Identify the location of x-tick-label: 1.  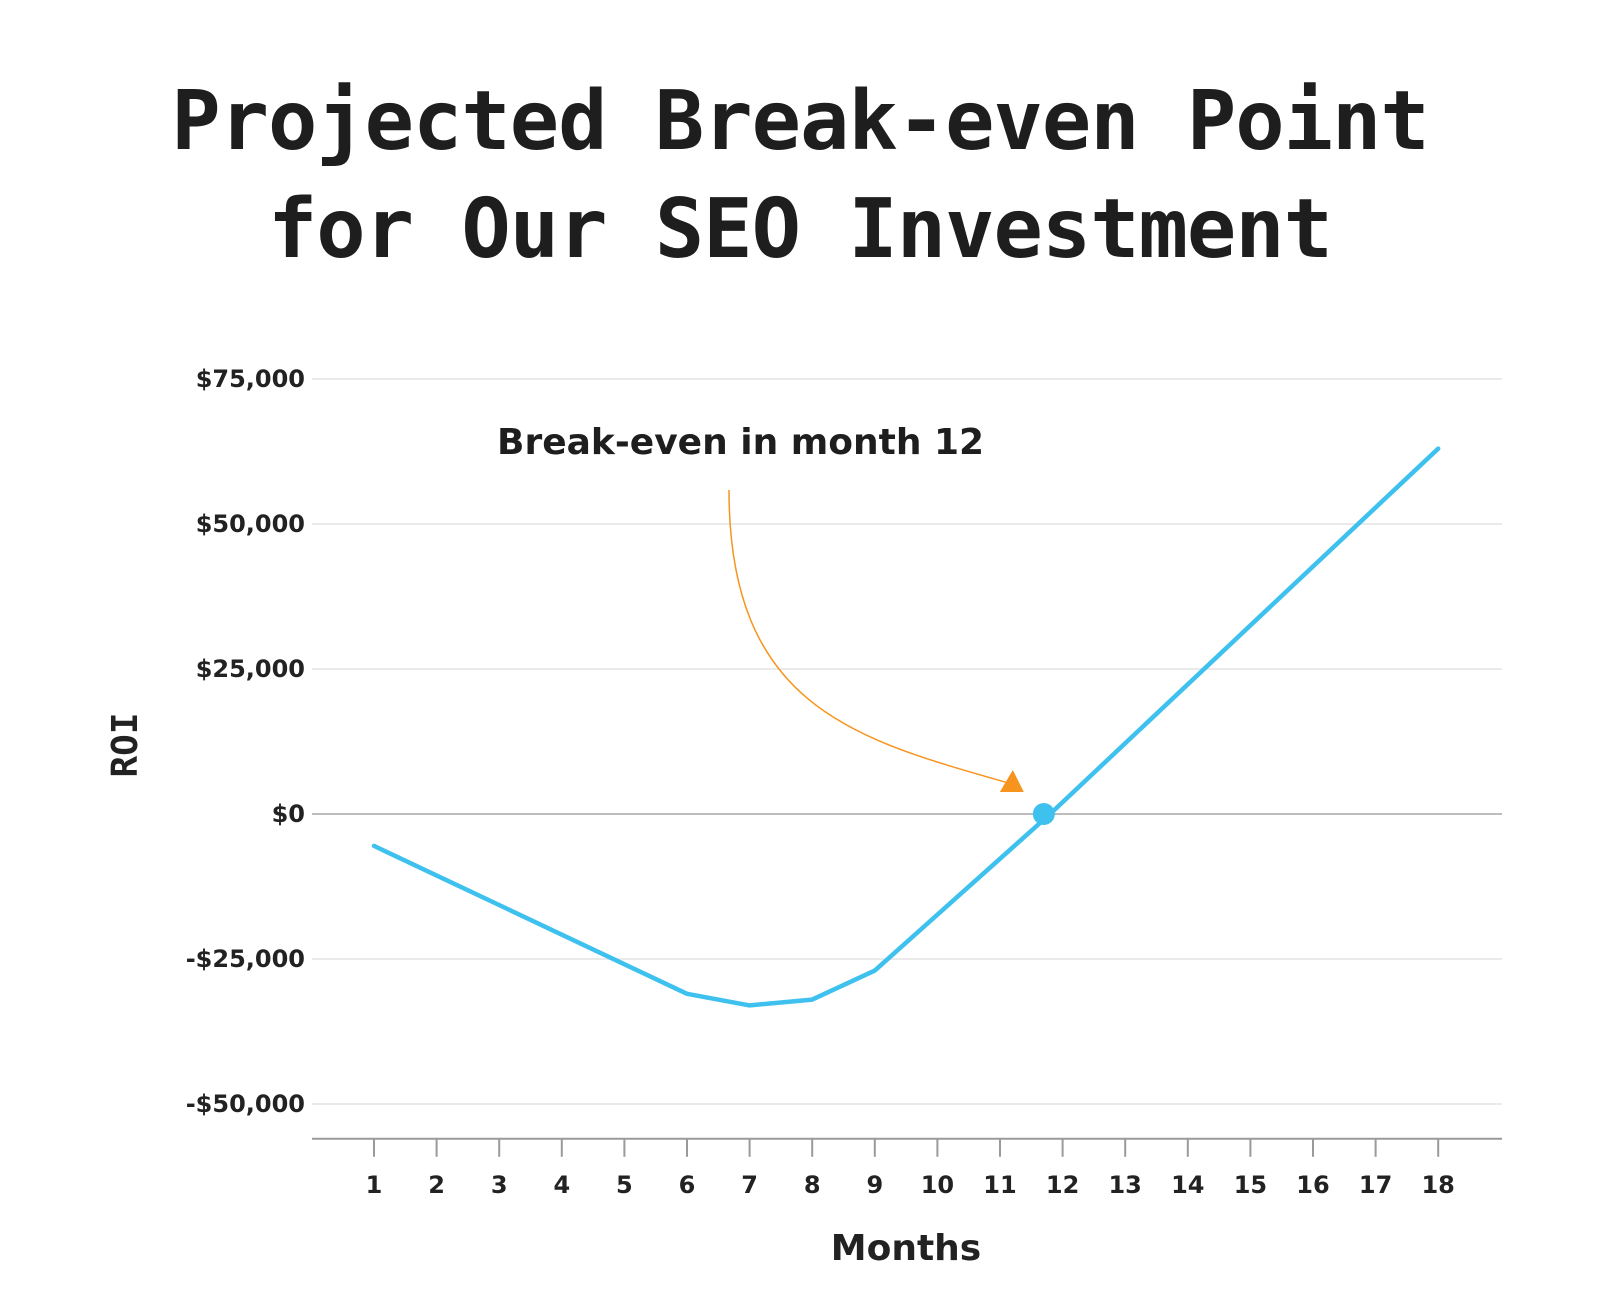
(374, 1185).